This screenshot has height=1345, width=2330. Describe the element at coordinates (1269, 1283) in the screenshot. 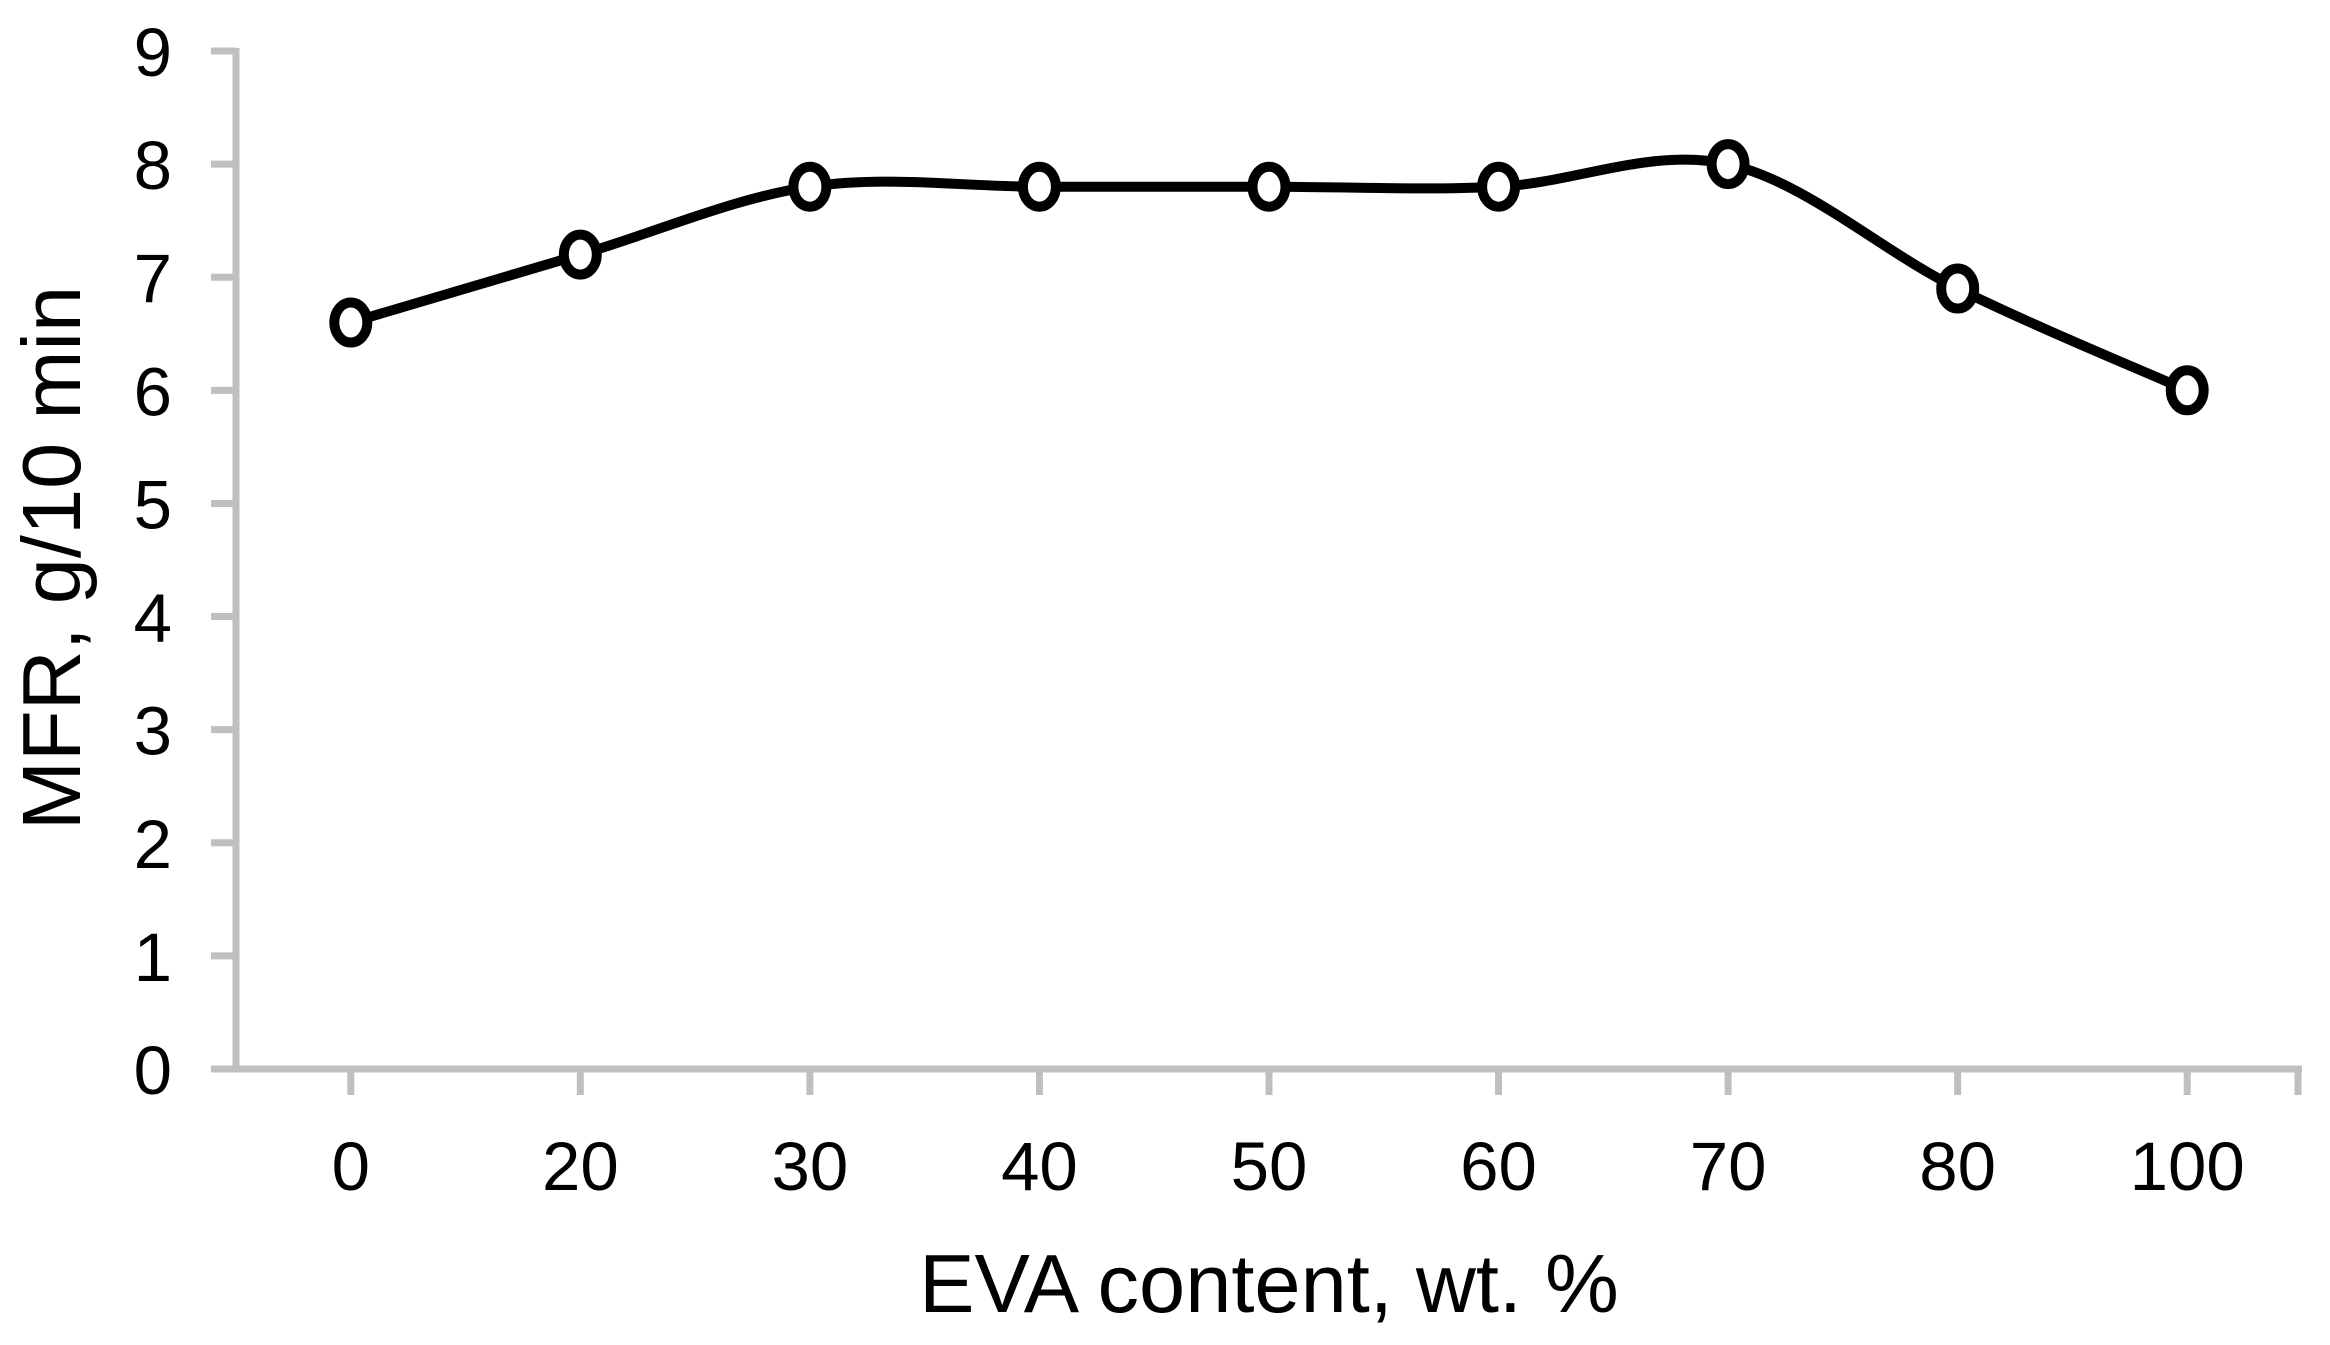

I see `x-axis-title: EVA content, wt. %` at that location.